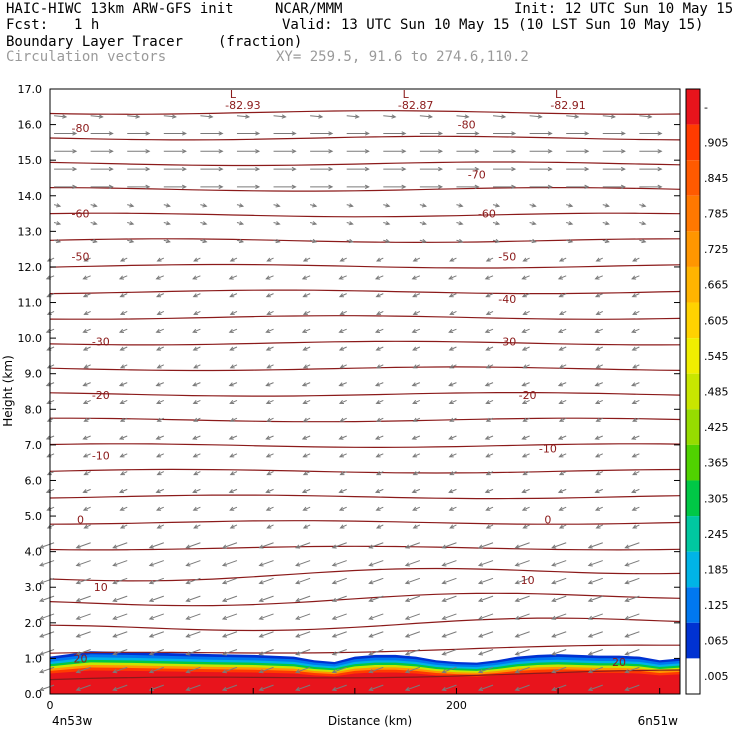  What do you see at coordinates (716, 641) in the screenshot?
I see `colorbar-label: .065` at bounding box center [716, 641].